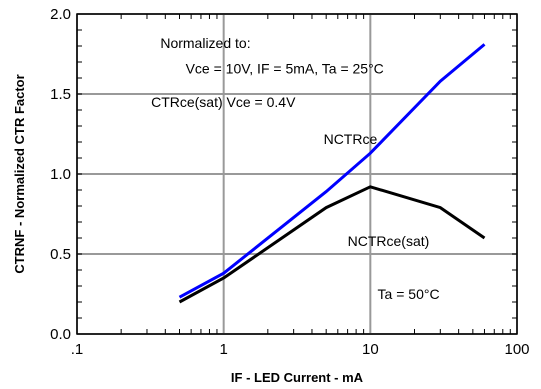 The width and height of the screenshot is (541, 389). I want to click on y-tick-label: 0.0, so click(60, 334).